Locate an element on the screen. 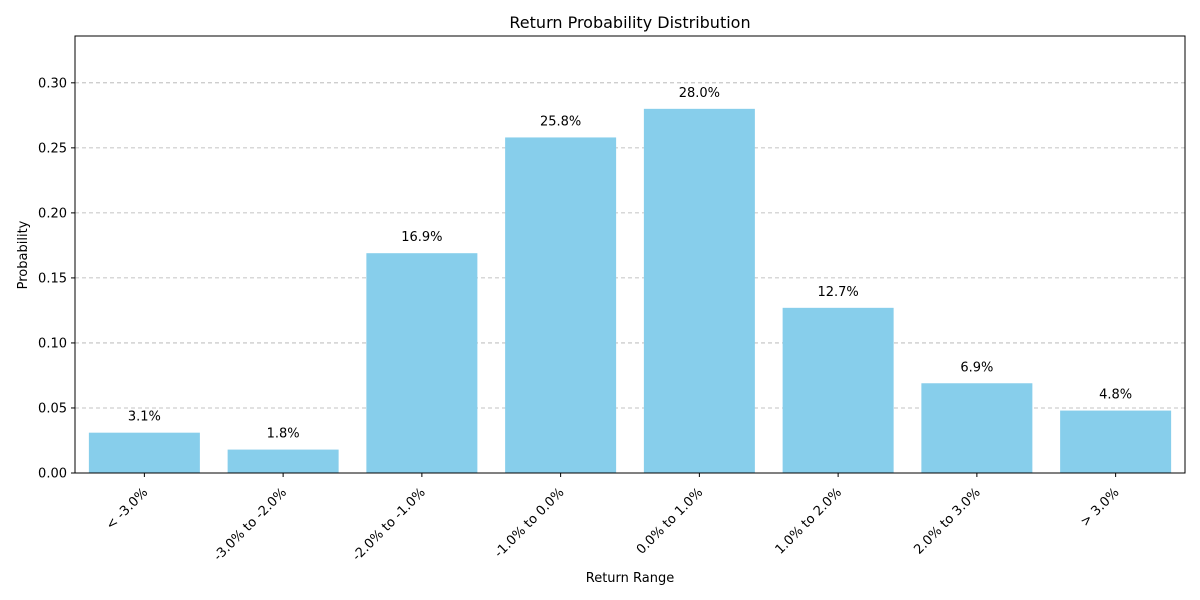 Image resolution: width=1200 pixels, height=600 pixels. bar-value-label: 6.9% is located at coordinates (976, 367).